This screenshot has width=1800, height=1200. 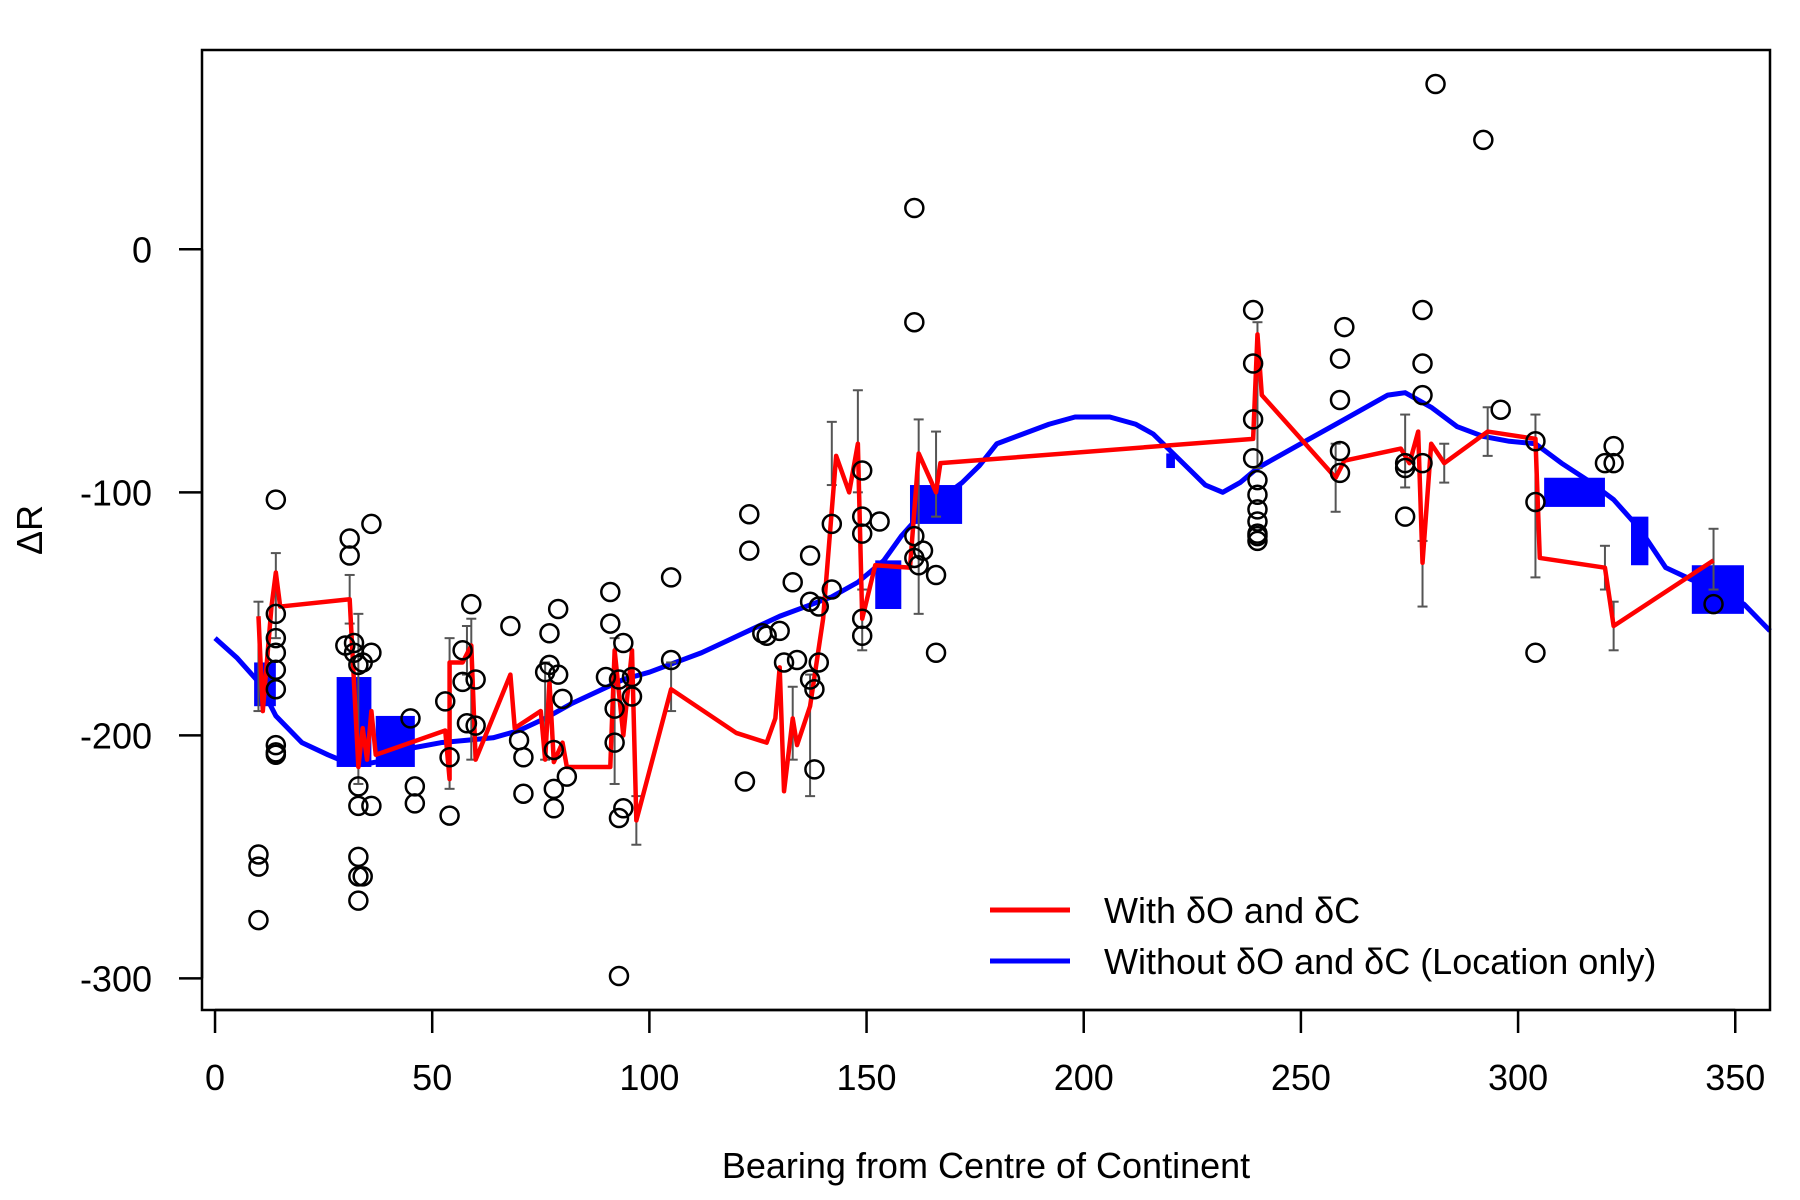 I want to click on y-axis: 0 -100 -200 -300, so click(x=142, y=614).